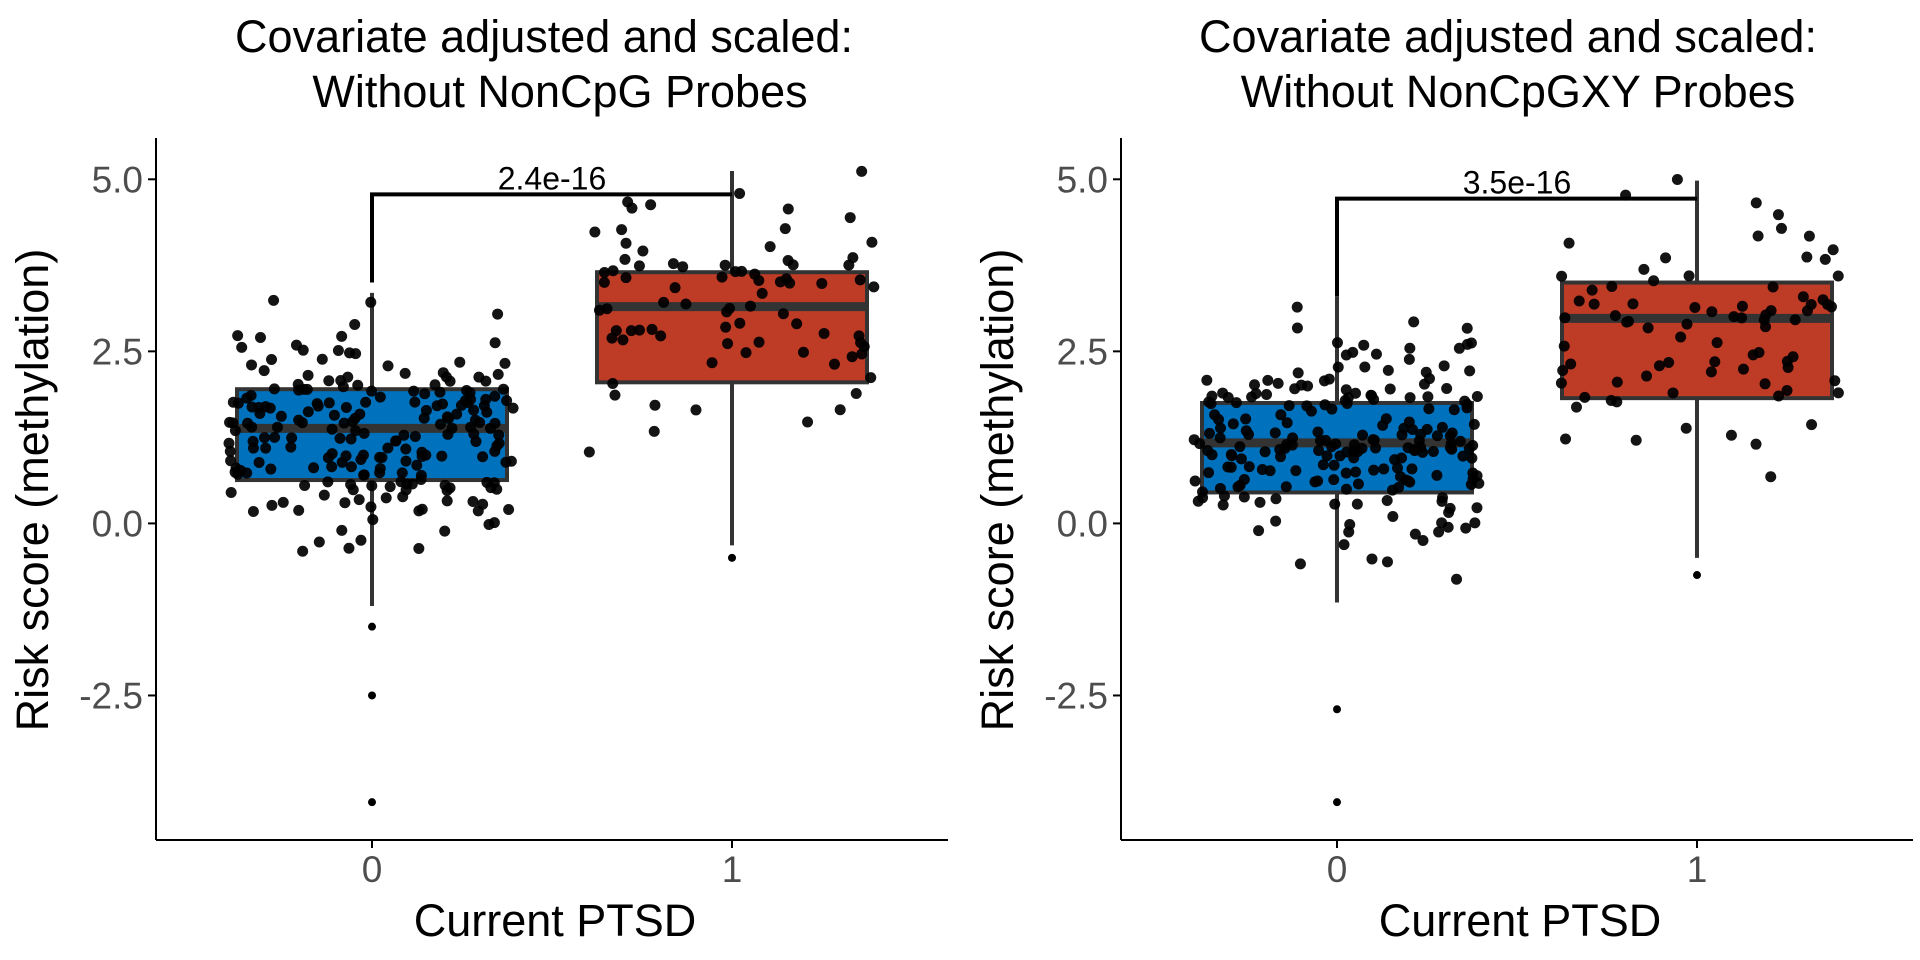 The image size is (1920, 960). What do you see at coordinates (1082, 351) in the screenshot?
I see `y-tick-label: 2.5` at bounding box center [1082, 351].